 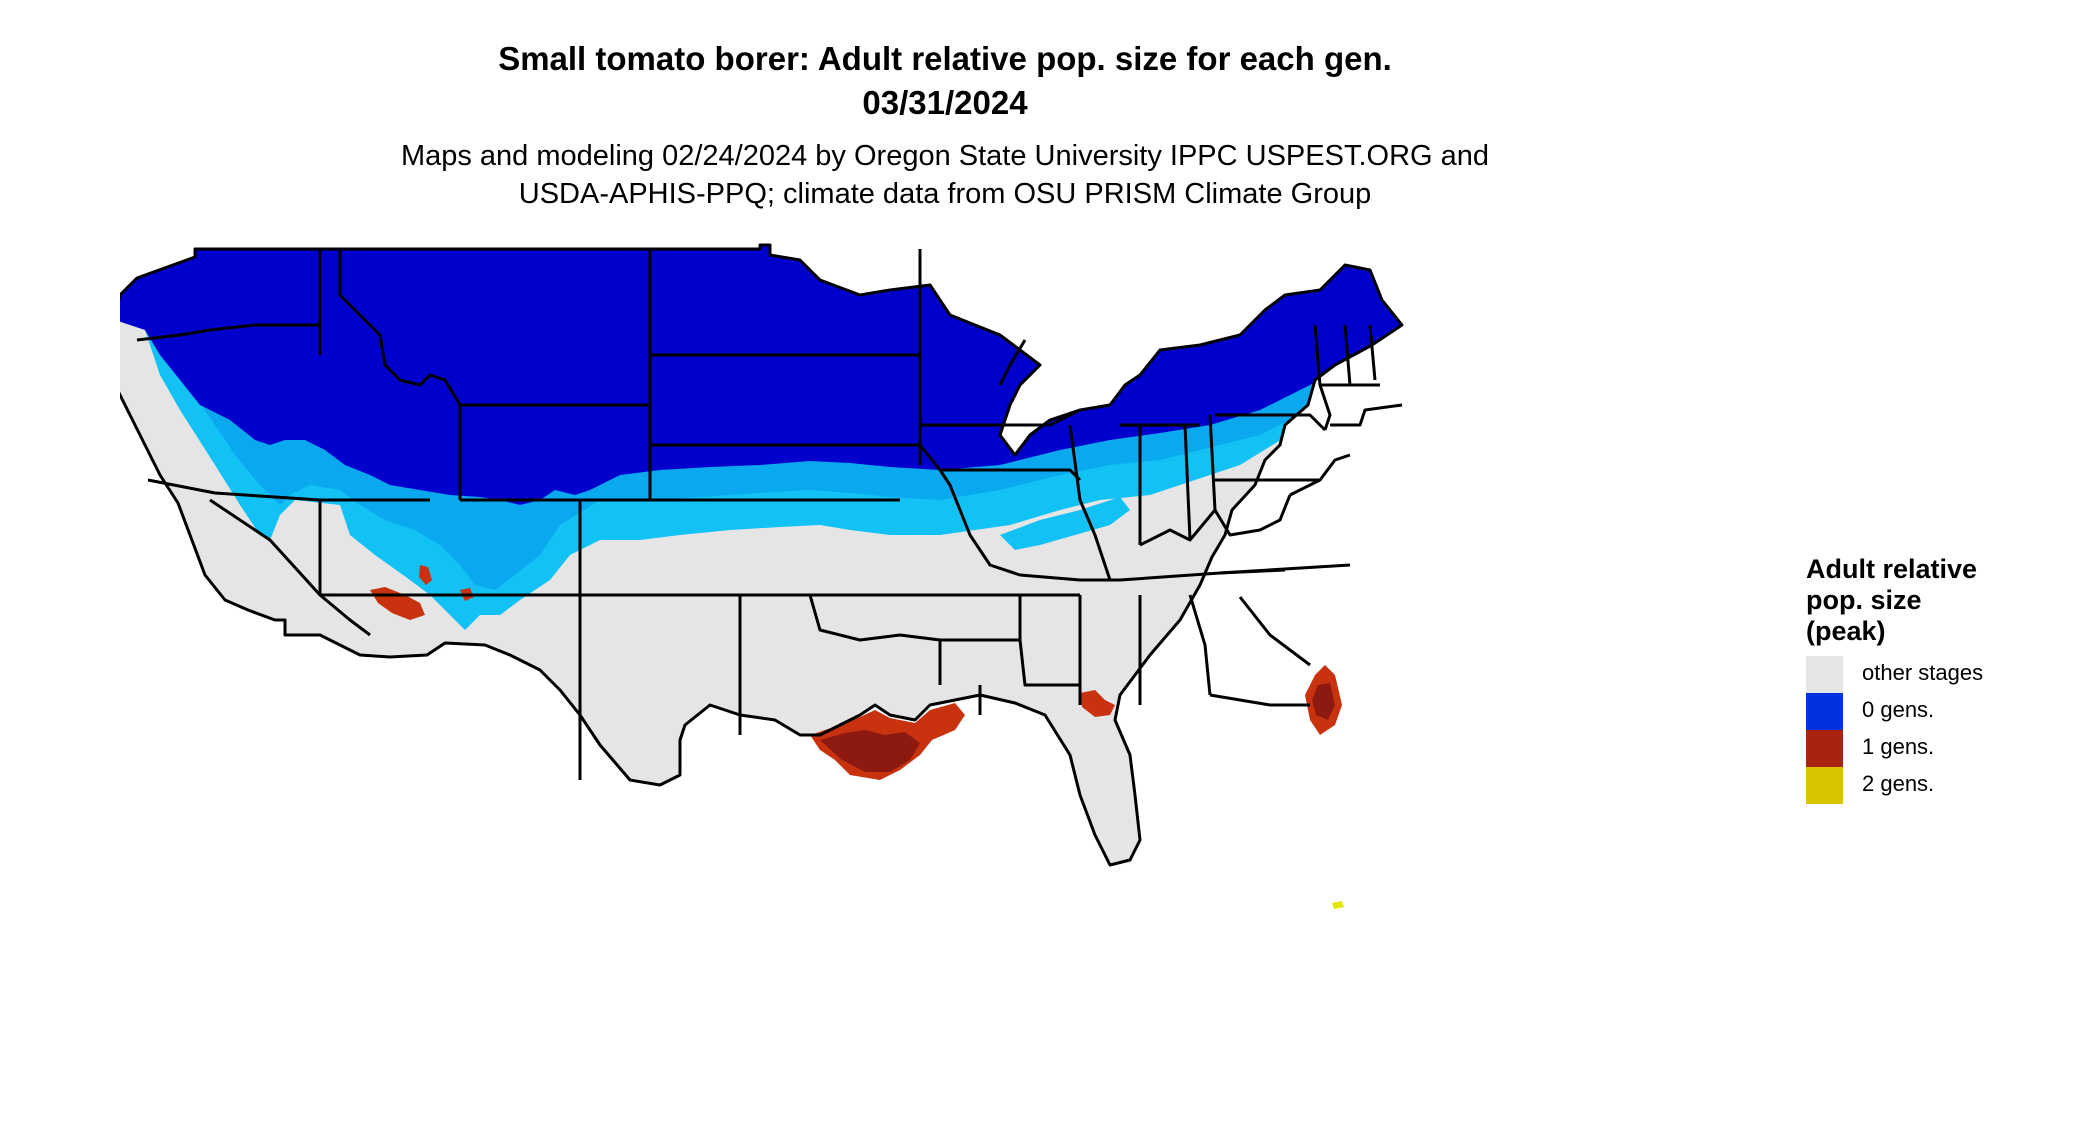 What do you see at coordinates (1824, 785) in the screenshot?
I see `legend-swatch-2-gens` at bounding box center [1824, 785].